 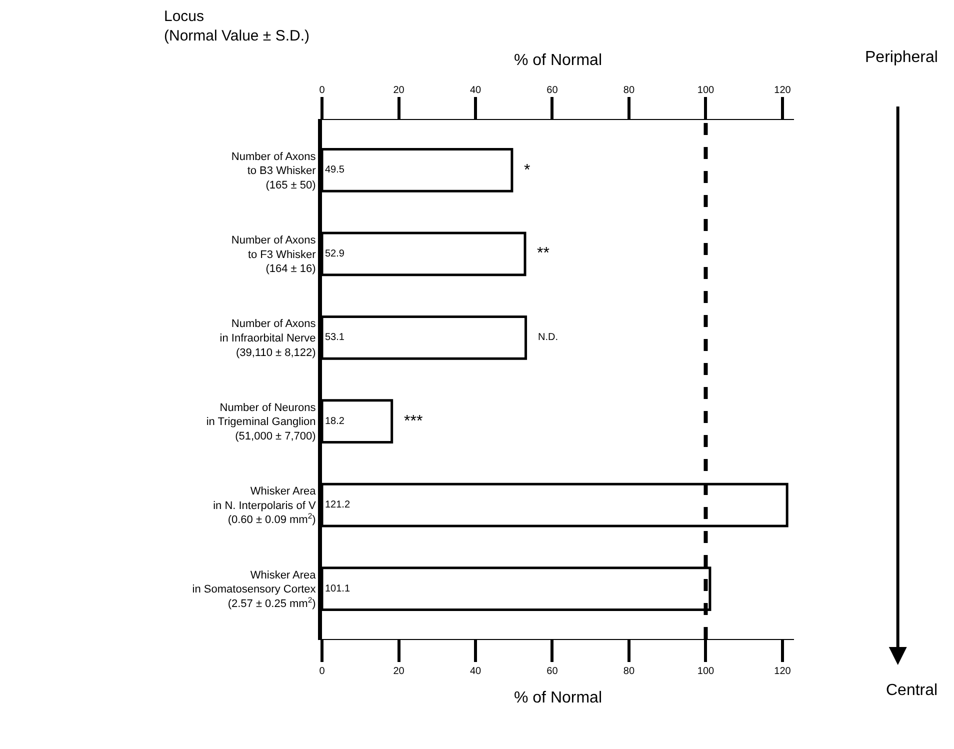 I want to click on x-tick-label: 120, so click(x=783, y=671).